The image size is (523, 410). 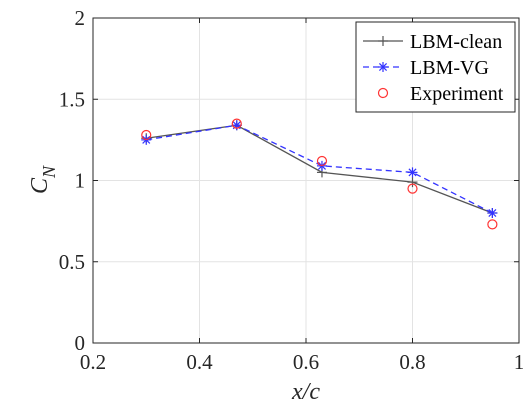 What do you see at coordinates (449, 68) in the screenshot?
I see `legend-label-lbm-vg: LBM-VG` at bounding box center [449, 68].